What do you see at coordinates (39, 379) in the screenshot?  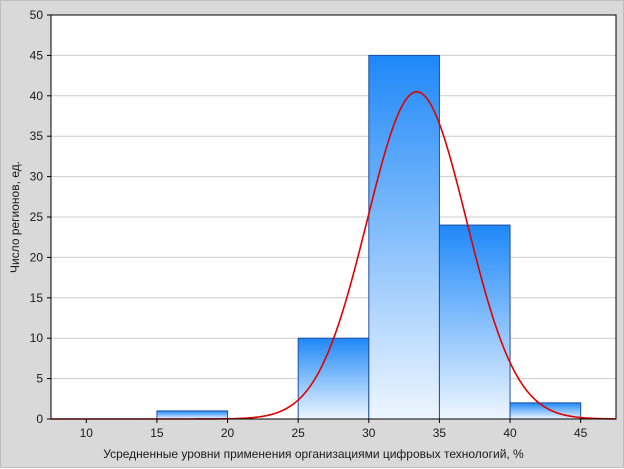 I see `y-tick-label: 5` at bounding box center [39, 379].